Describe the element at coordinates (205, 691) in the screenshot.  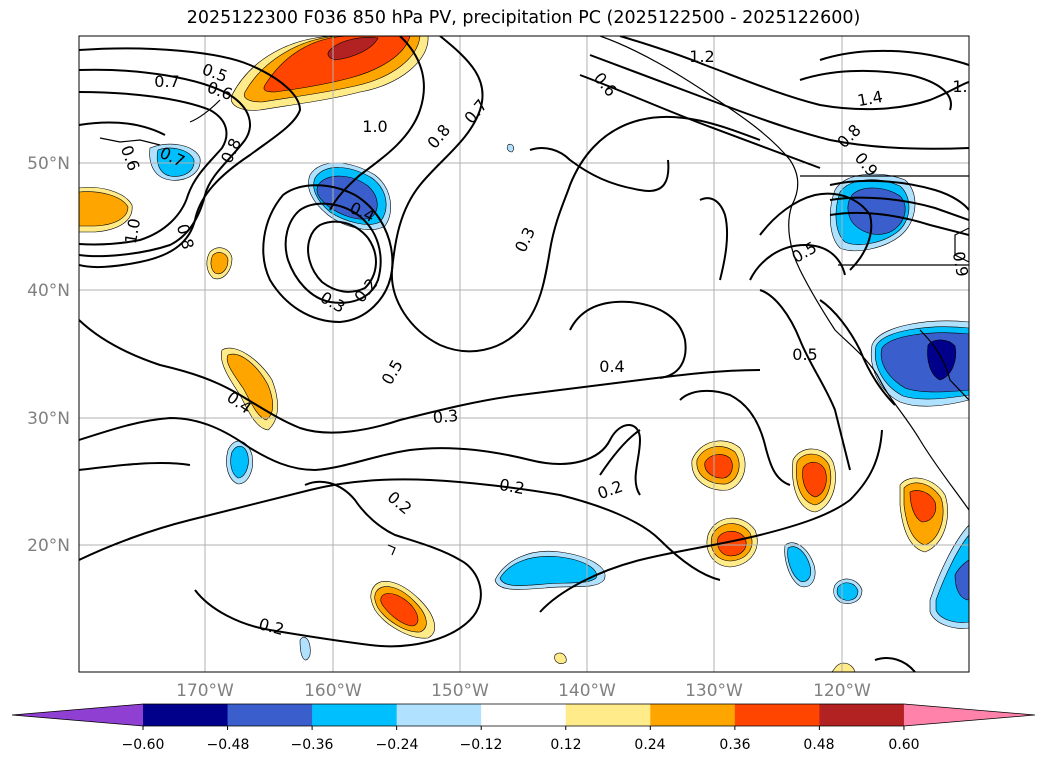
I see `lon-label: 170°W` at that location.